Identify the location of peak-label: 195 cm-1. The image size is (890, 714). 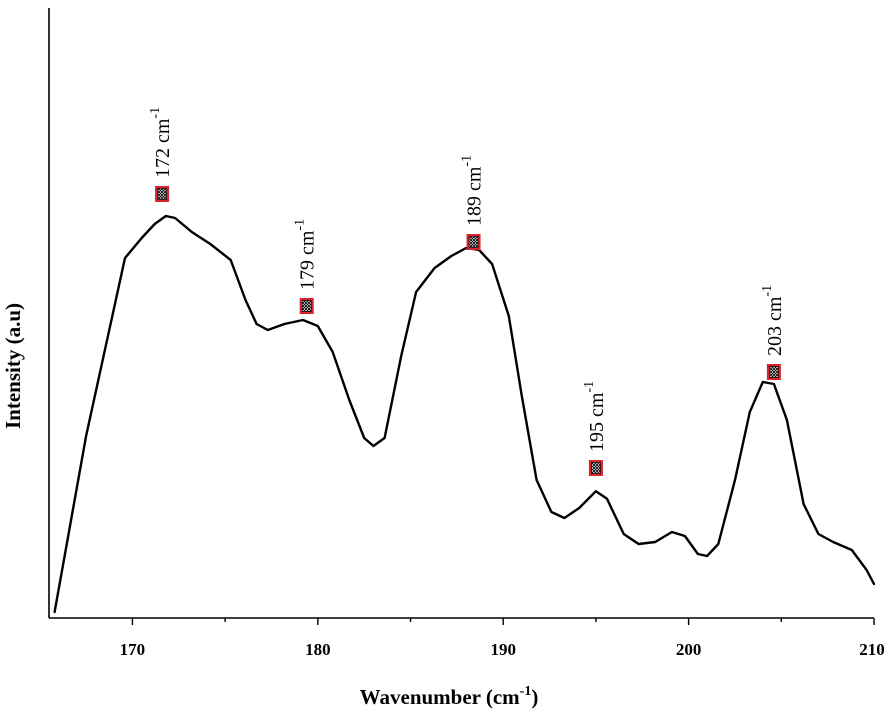
(595, 416).